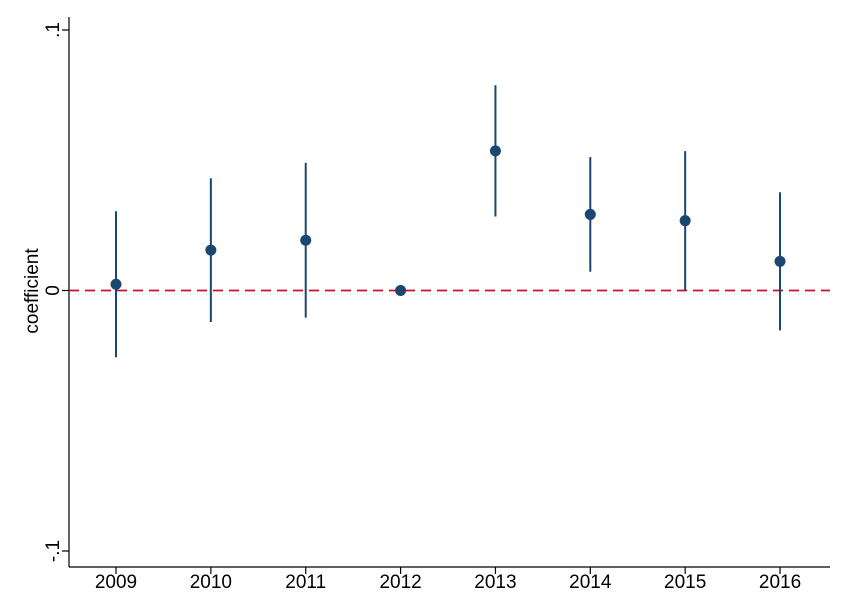 The width and height of the screenshot is (844, 600). Describe the element at coordinates (53, 30) in the screenshot. I see `y-tick-label: .1` at that location.